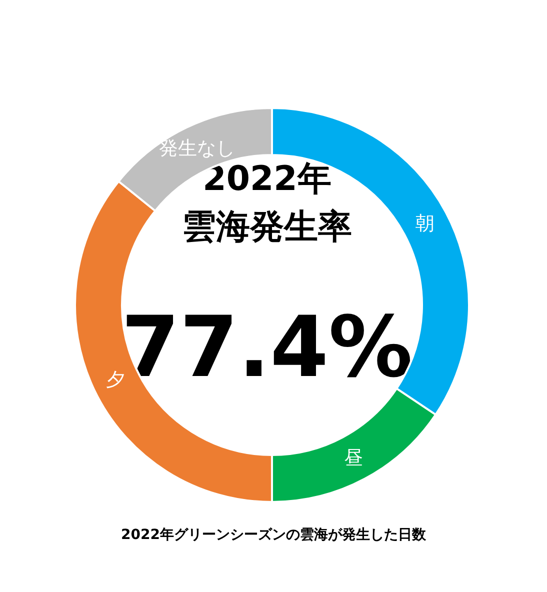  I want to click on text: 雲海発生率, so click(267, 227).